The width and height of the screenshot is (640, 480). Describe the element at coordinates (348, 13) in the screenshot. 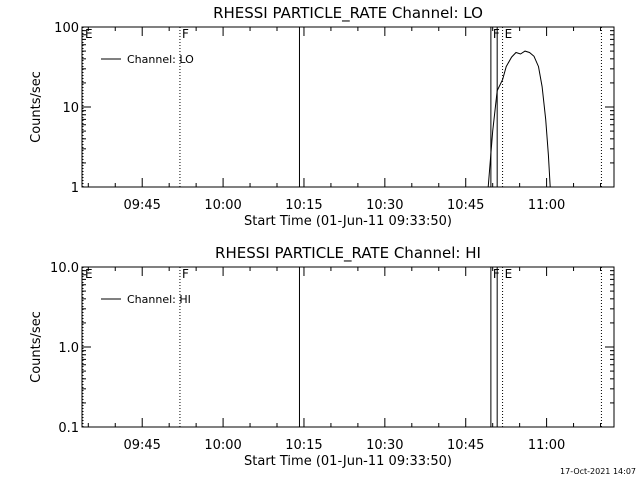

I see `chart-title: RHESSI PARTICLE_RATE Channel: LO` at that location.